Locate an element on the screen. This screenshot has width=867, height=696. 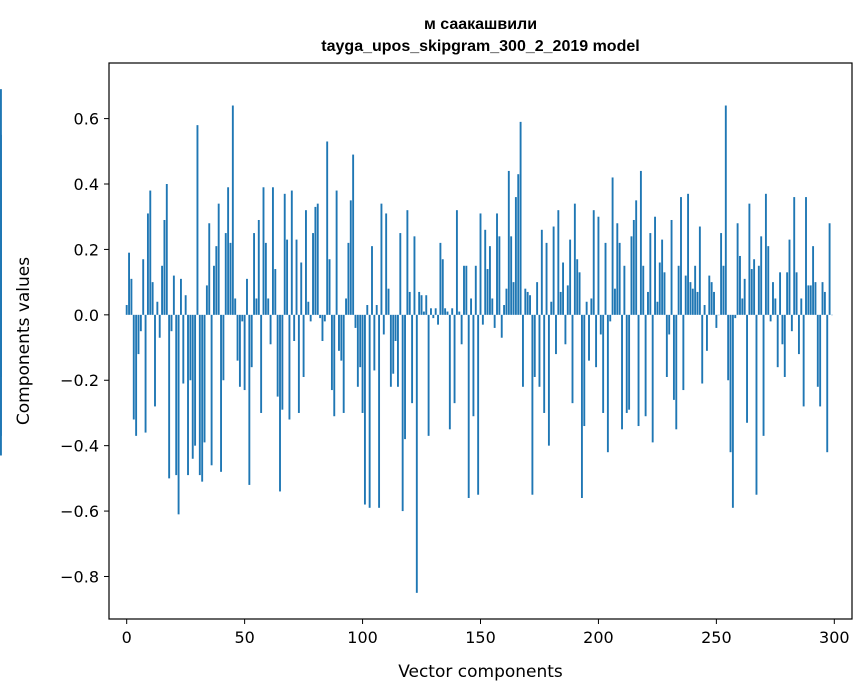
x-tick-label: 250 is located at coordinates (716, 637).